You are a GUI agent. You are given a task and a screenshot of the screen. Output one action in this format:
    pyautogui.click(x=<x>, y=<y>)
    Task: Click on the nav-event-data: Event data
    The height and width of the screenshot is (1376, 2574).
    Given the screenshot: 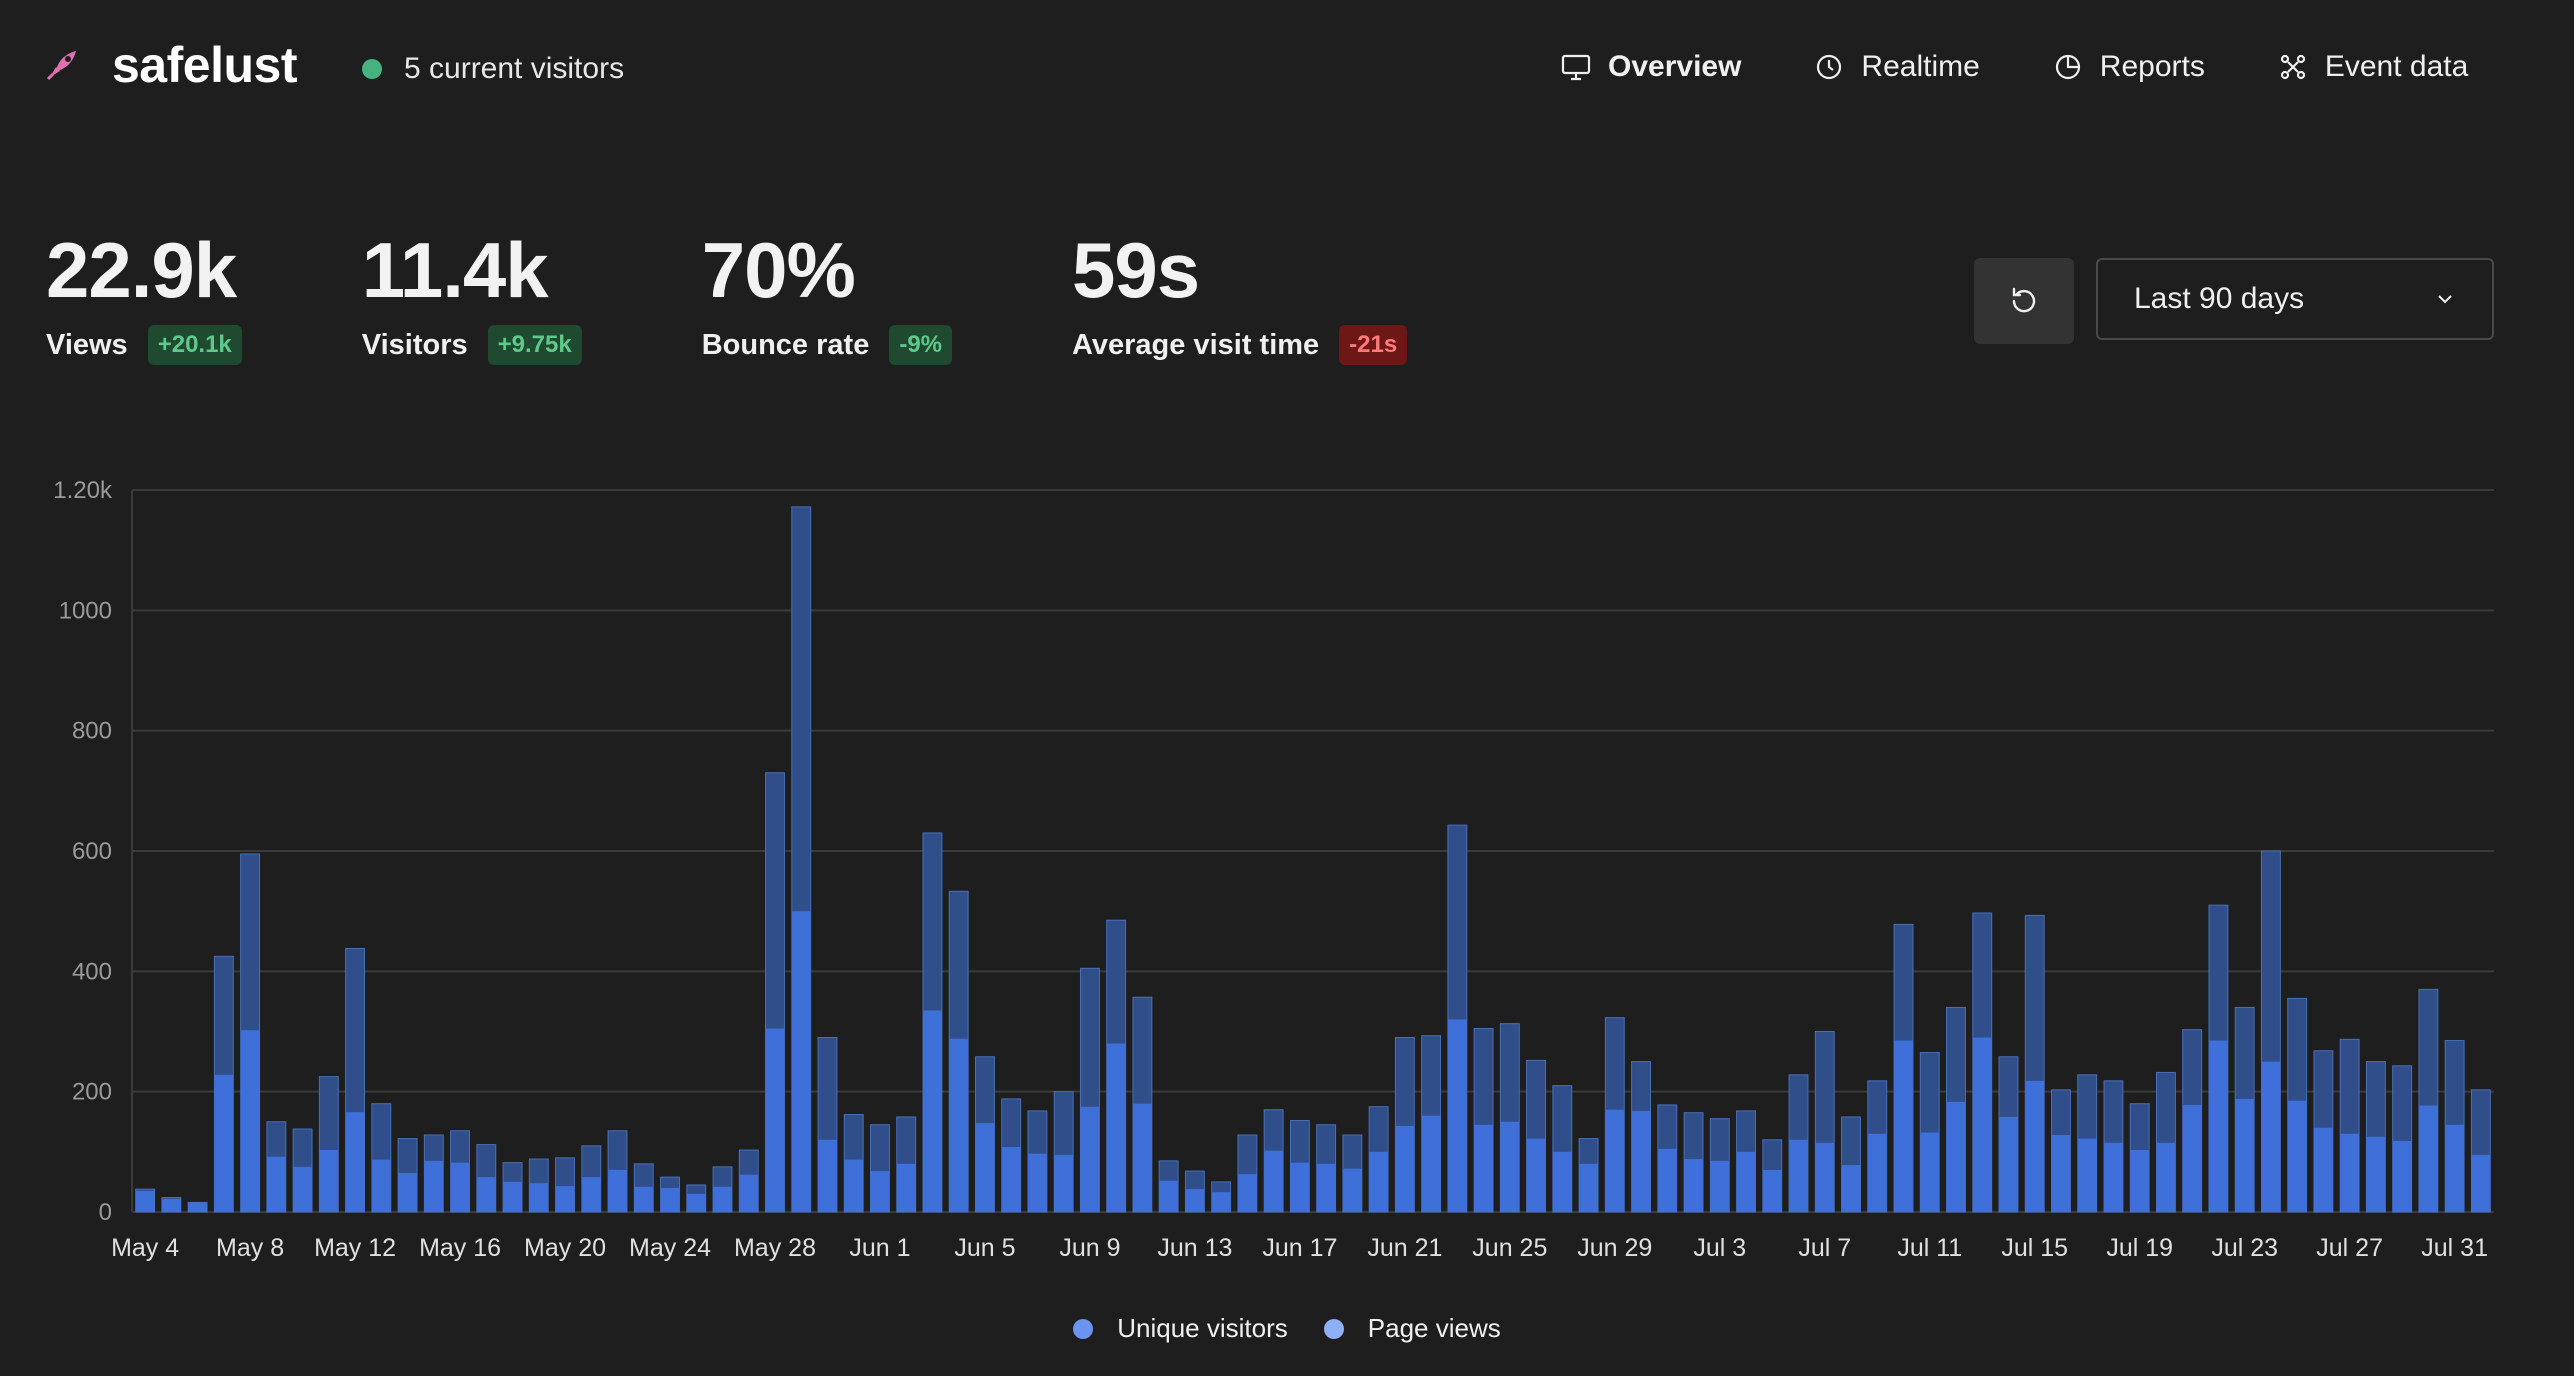 What is the action you would take?
    pyautogui.click(x=2372, y=67)
    